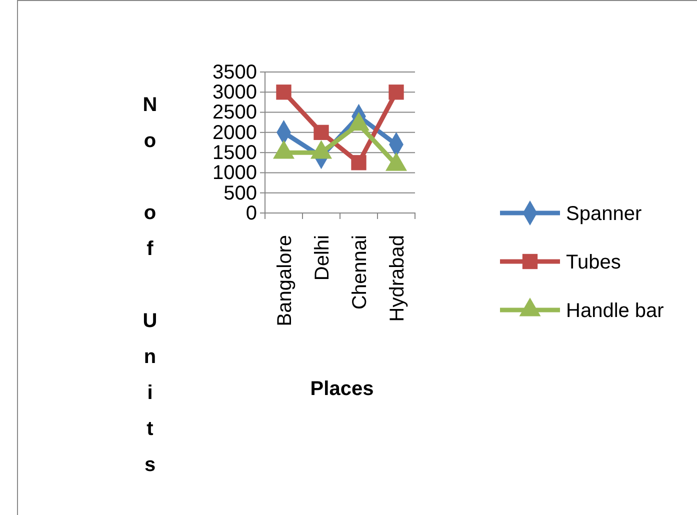  I want to click on y-axis-title: No of Units, so click(150, 292).